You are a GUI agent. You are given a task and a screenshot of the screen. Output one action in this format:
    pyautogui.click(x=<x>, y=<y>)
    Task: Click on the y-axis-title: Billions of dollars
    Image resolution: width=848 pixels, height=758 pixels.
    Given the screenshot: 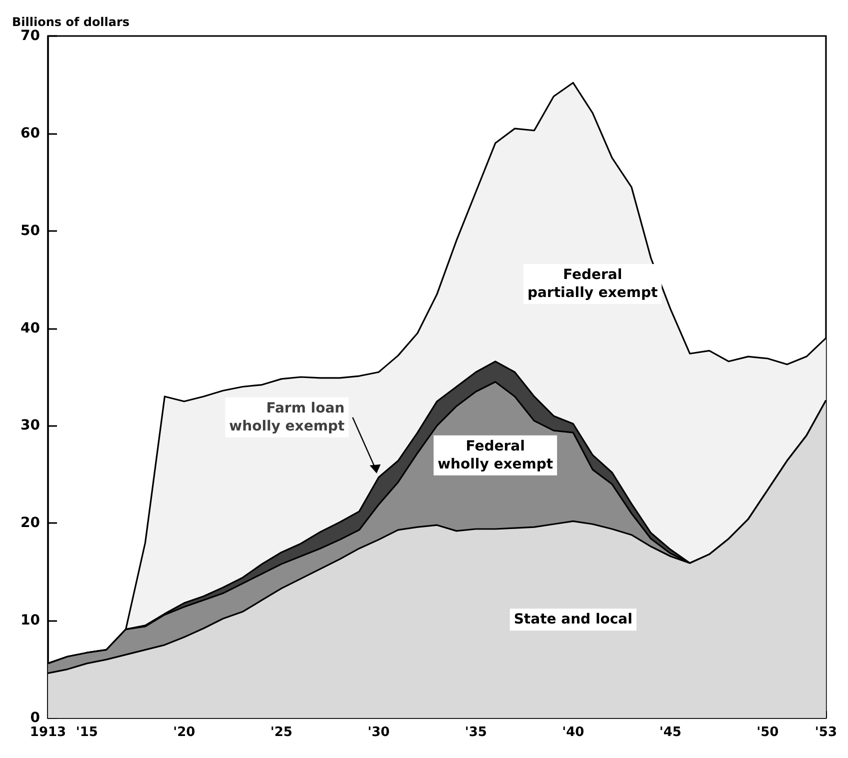 What is the action you would take?
    pyautogui.click(x=71, y=22)
    